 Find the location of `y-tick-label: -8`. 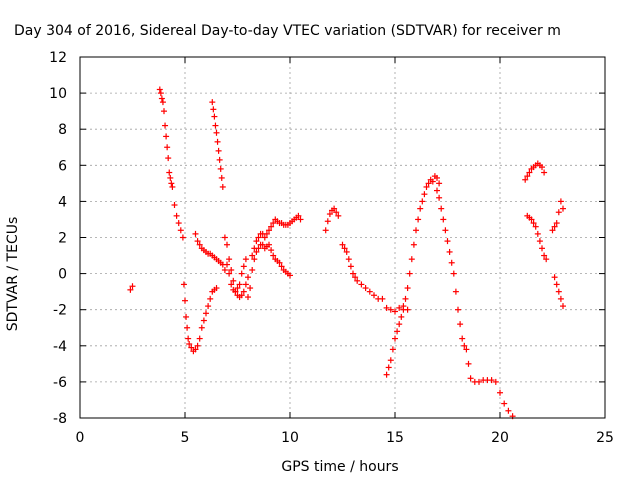

y-tick-label: -8 is located at coordinates (60, 419).